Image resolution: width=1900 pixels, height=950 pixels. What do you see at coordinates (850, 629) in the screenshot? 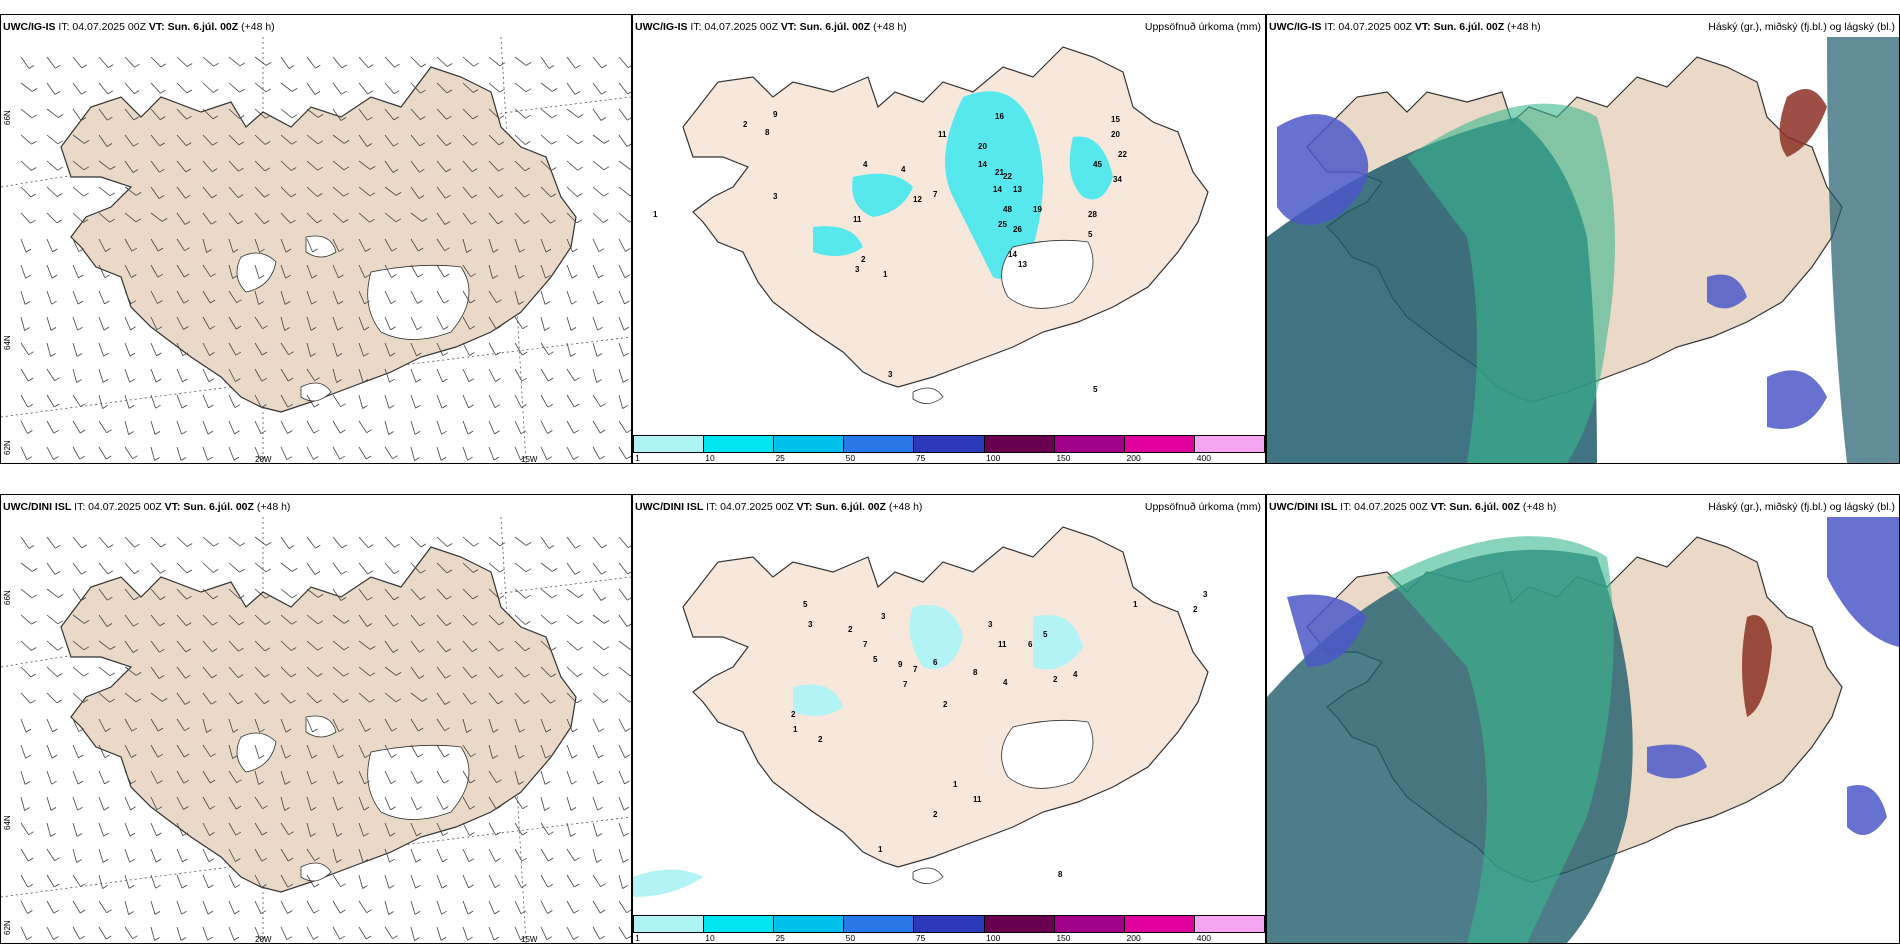
I see `precip-value: 2` at bounding box center [850, 629].